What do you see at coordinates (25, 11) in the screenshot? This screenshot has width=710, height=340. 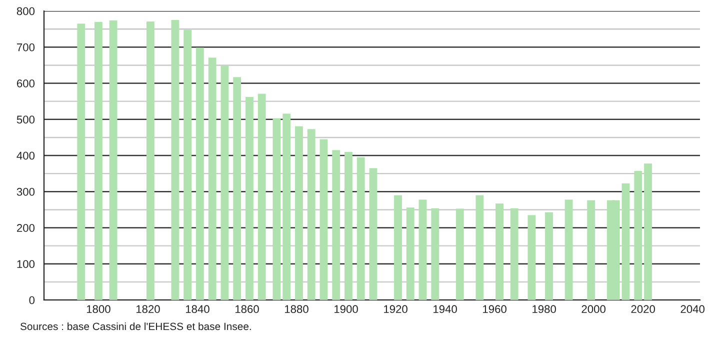 I see `y-tick-label: 800` at bounding box center [25, 11].